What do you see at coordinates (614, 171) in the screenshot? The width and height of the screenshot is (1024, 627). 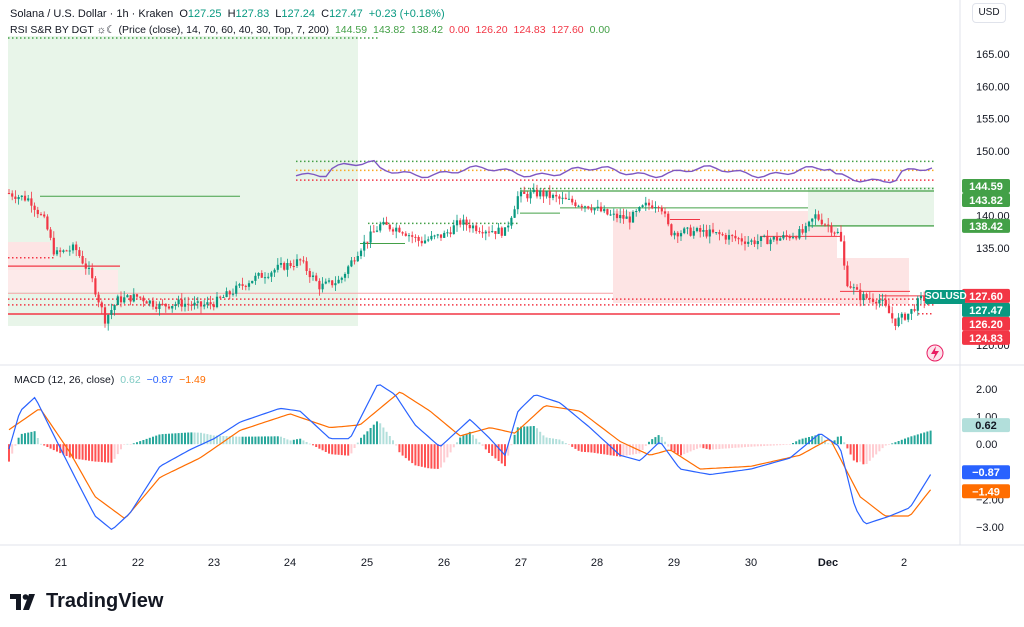 I see `rsi-line` at bounding box center [614, 171].